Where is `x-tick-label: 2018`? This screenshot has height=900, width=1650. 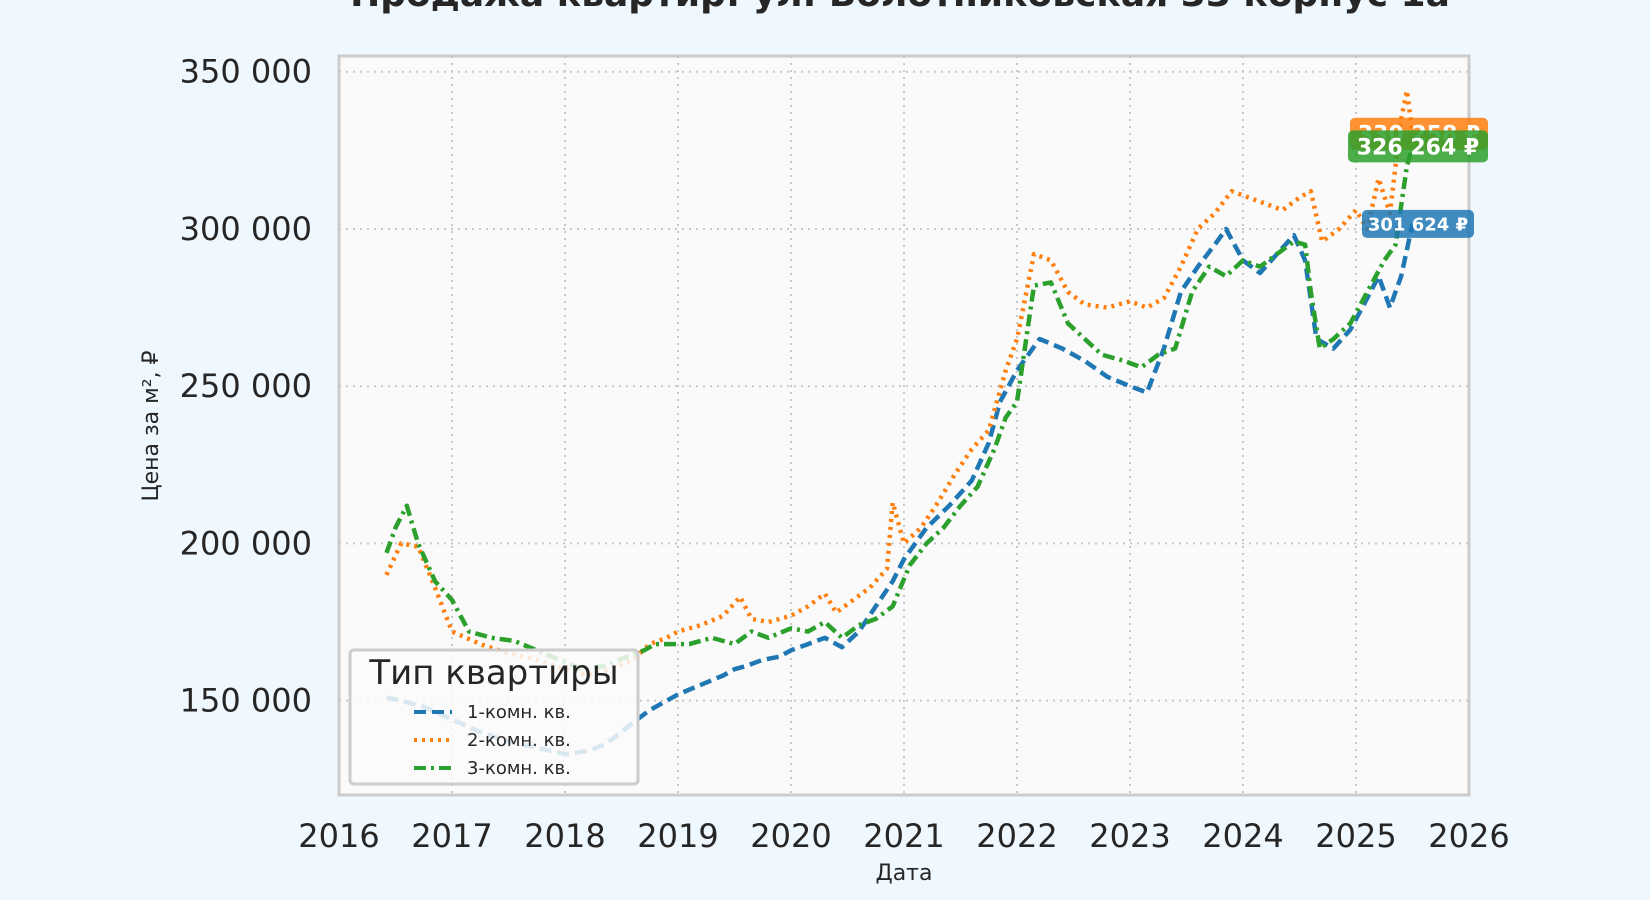
x-tick-label: 2018 is located at coordinates (564, 836).